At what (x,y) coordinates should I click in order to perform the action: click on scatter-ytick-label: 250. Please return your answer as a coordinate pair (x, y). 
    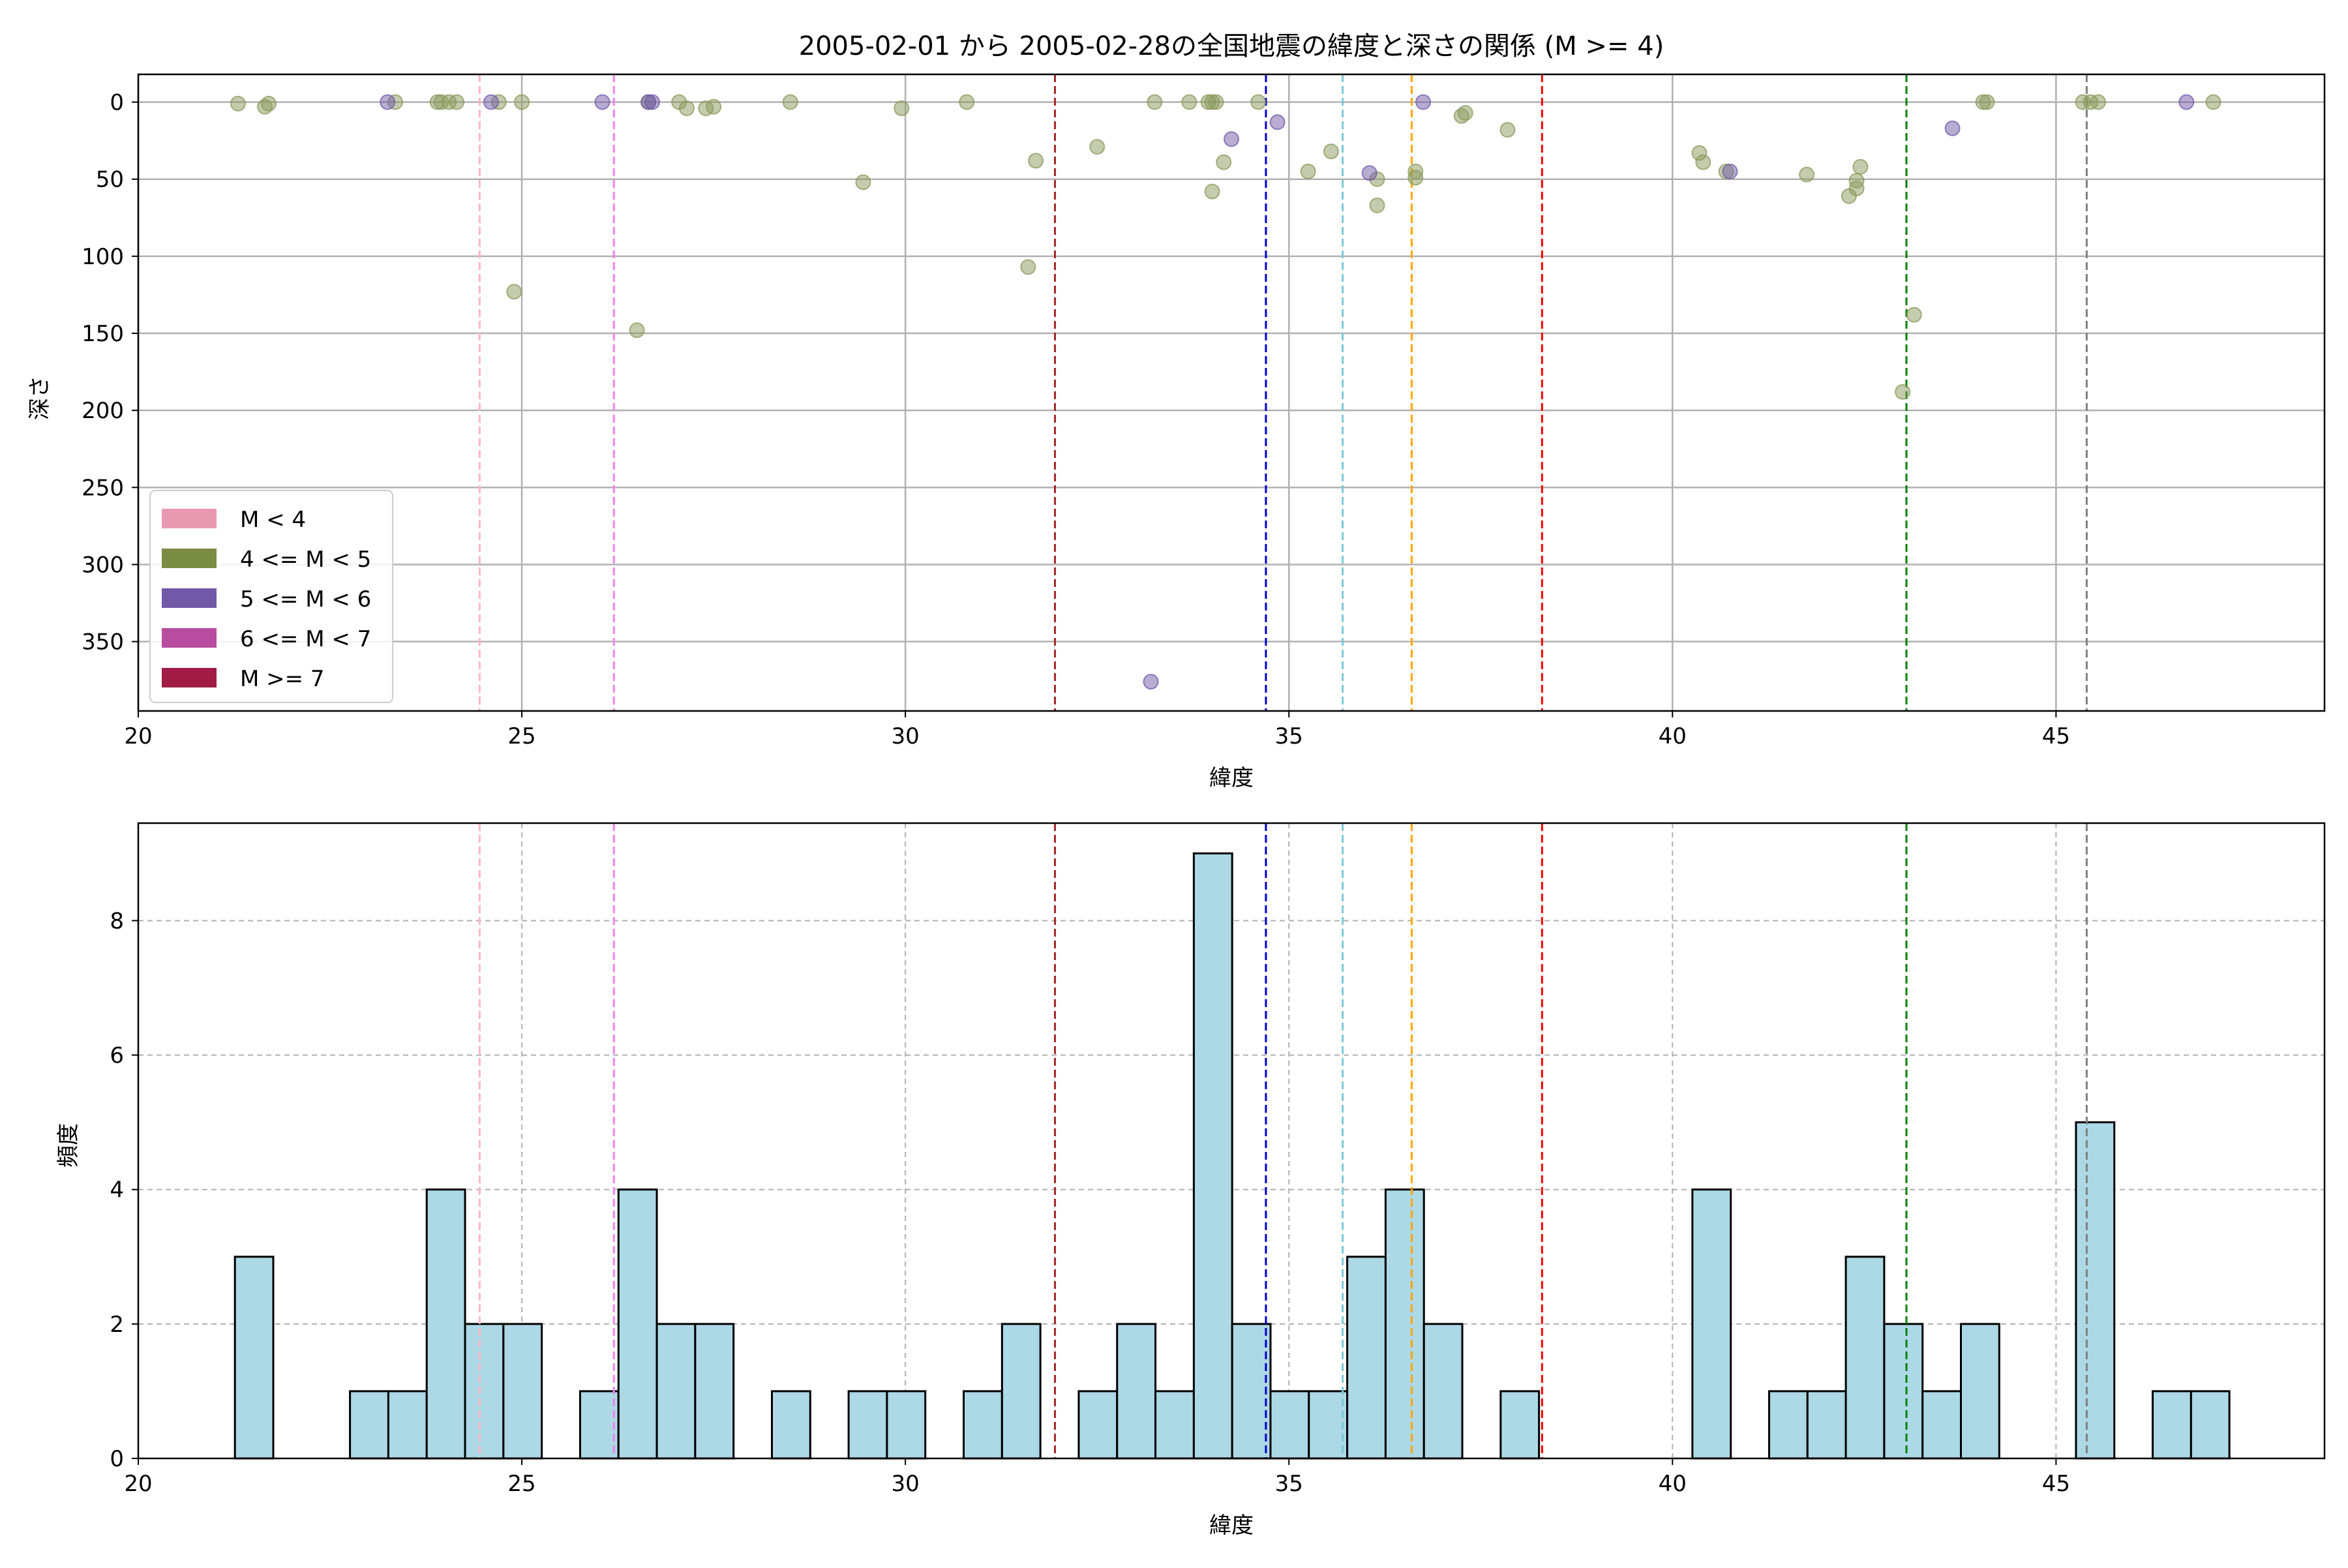
    Looking at the image, I should click on (103, 488).